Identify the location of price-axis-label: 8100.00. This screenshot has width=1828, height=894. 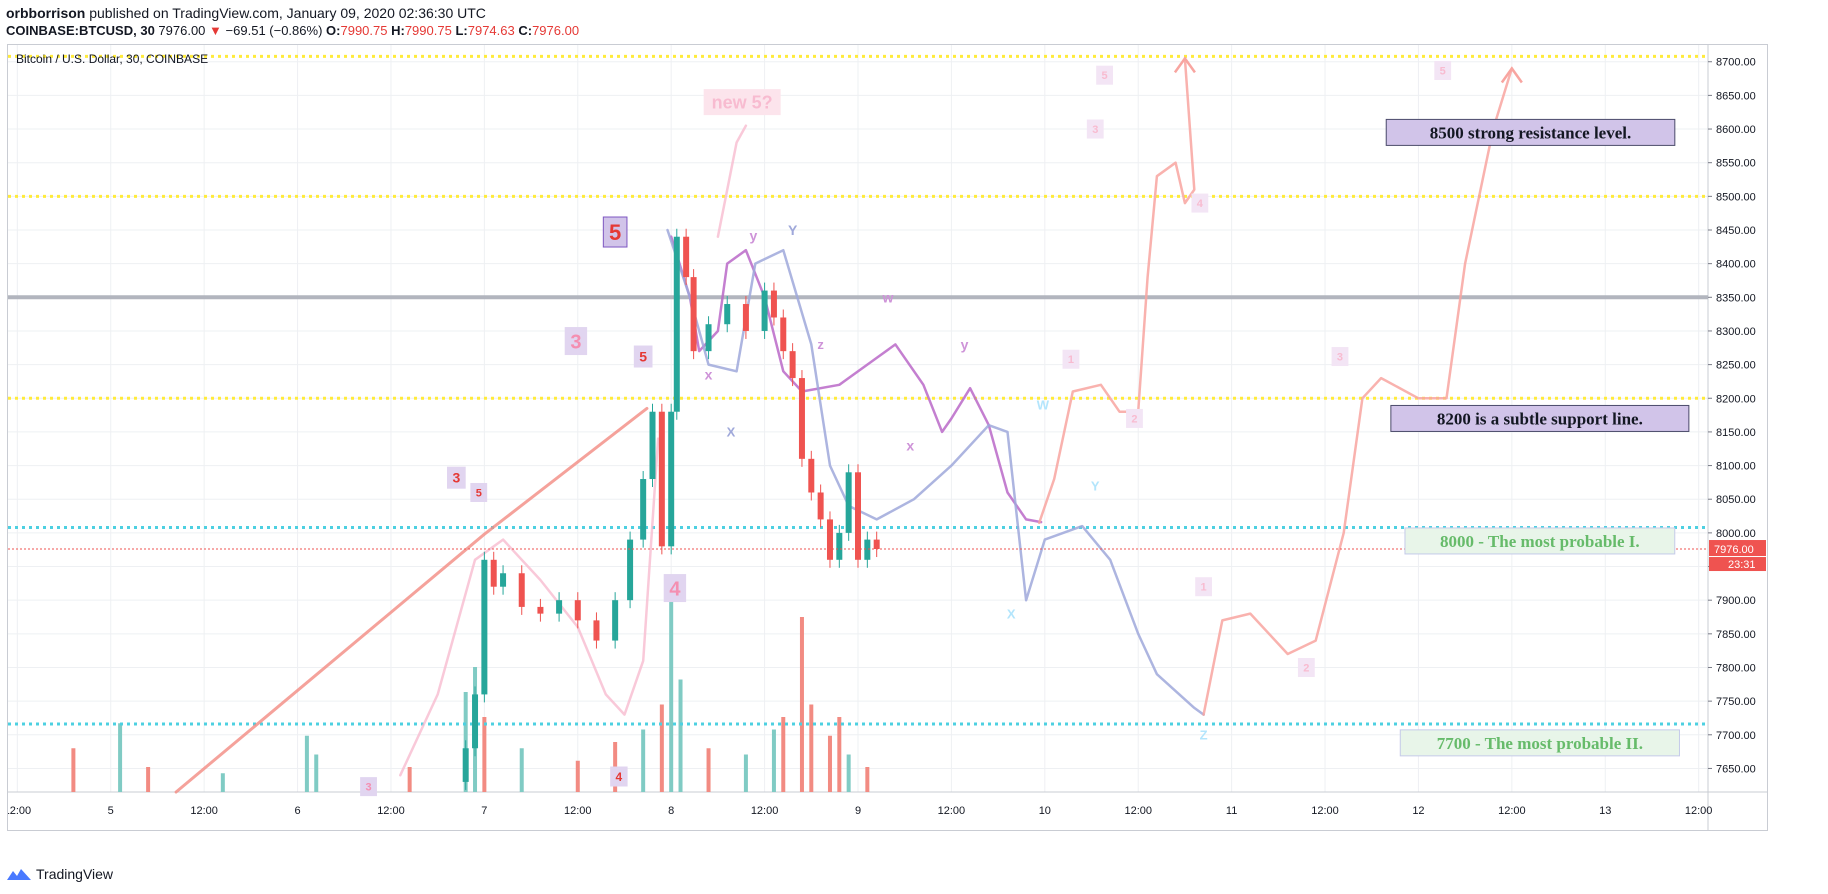
(1736, 467).